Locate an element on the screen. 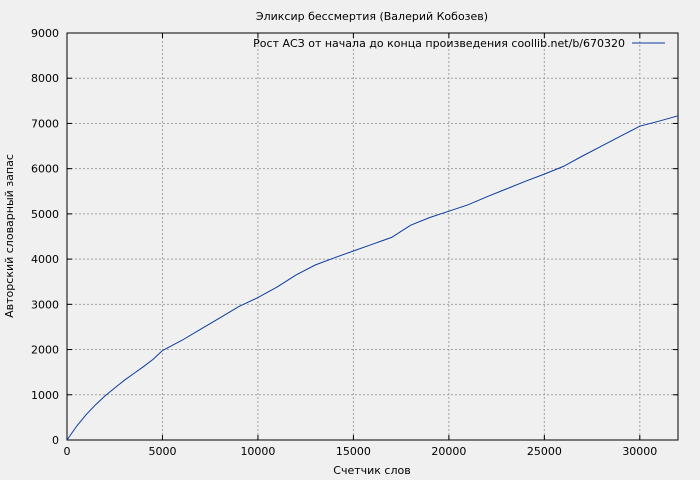  chart-title: Эликсир бессмертия (Валерий Кобозев) is located at coordinates (372, 16).